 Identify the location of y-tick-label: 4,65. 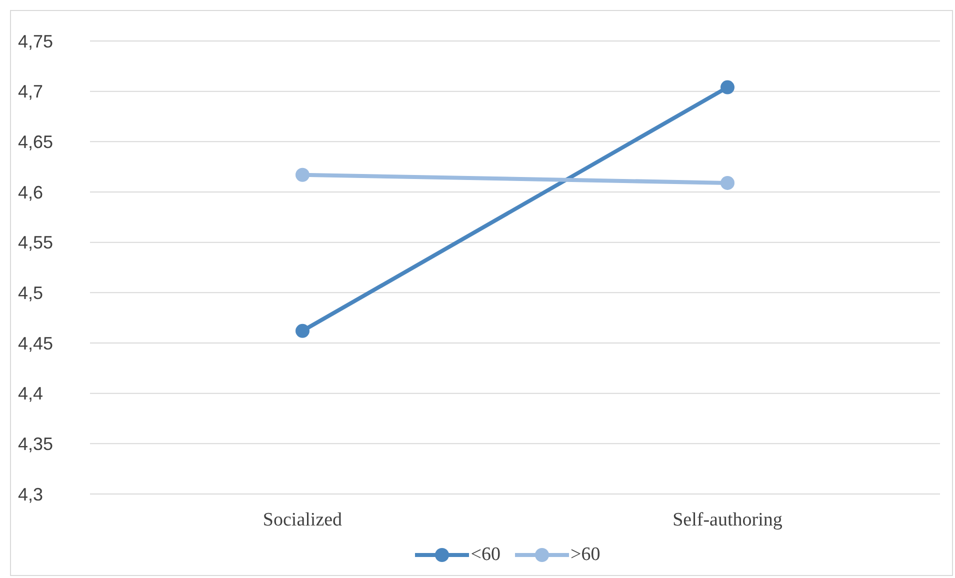
(36, 142).